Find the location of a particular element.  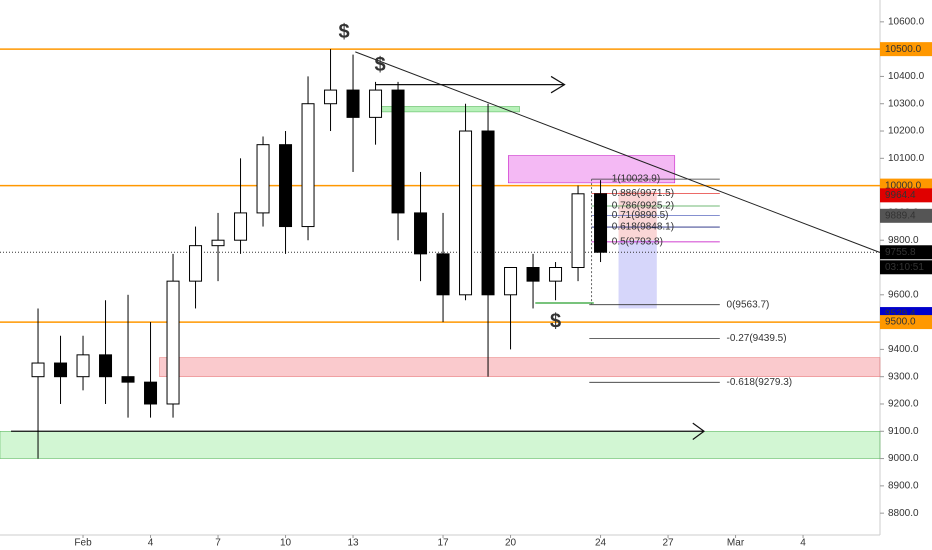

fib-label: 0.5(9793.8) is located at coordinates (637, 242).